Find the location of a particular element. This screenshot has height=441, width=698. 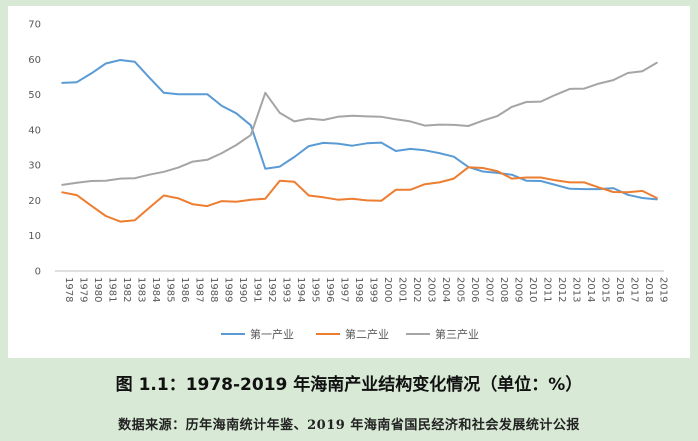

y-tick-label: 50 is located at coordinates (34, 95).